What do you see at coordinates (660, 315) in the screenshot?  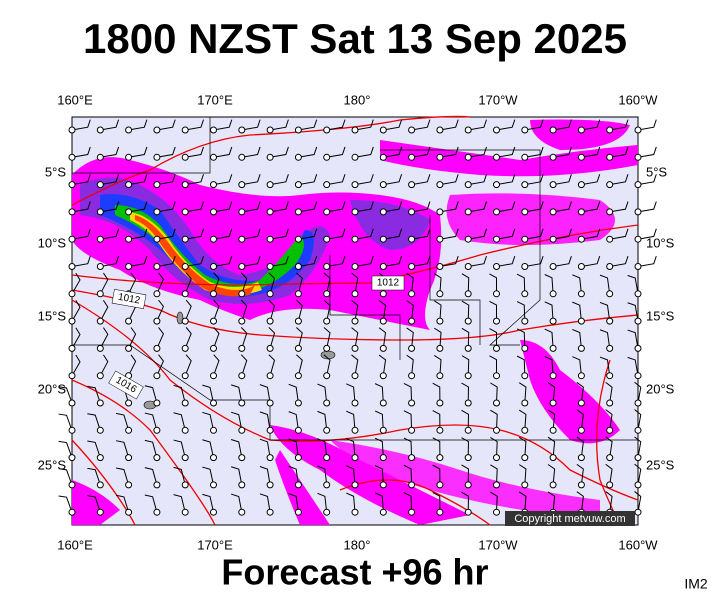 I see `lat-label: 15°S` at bounding box center [660, 315].